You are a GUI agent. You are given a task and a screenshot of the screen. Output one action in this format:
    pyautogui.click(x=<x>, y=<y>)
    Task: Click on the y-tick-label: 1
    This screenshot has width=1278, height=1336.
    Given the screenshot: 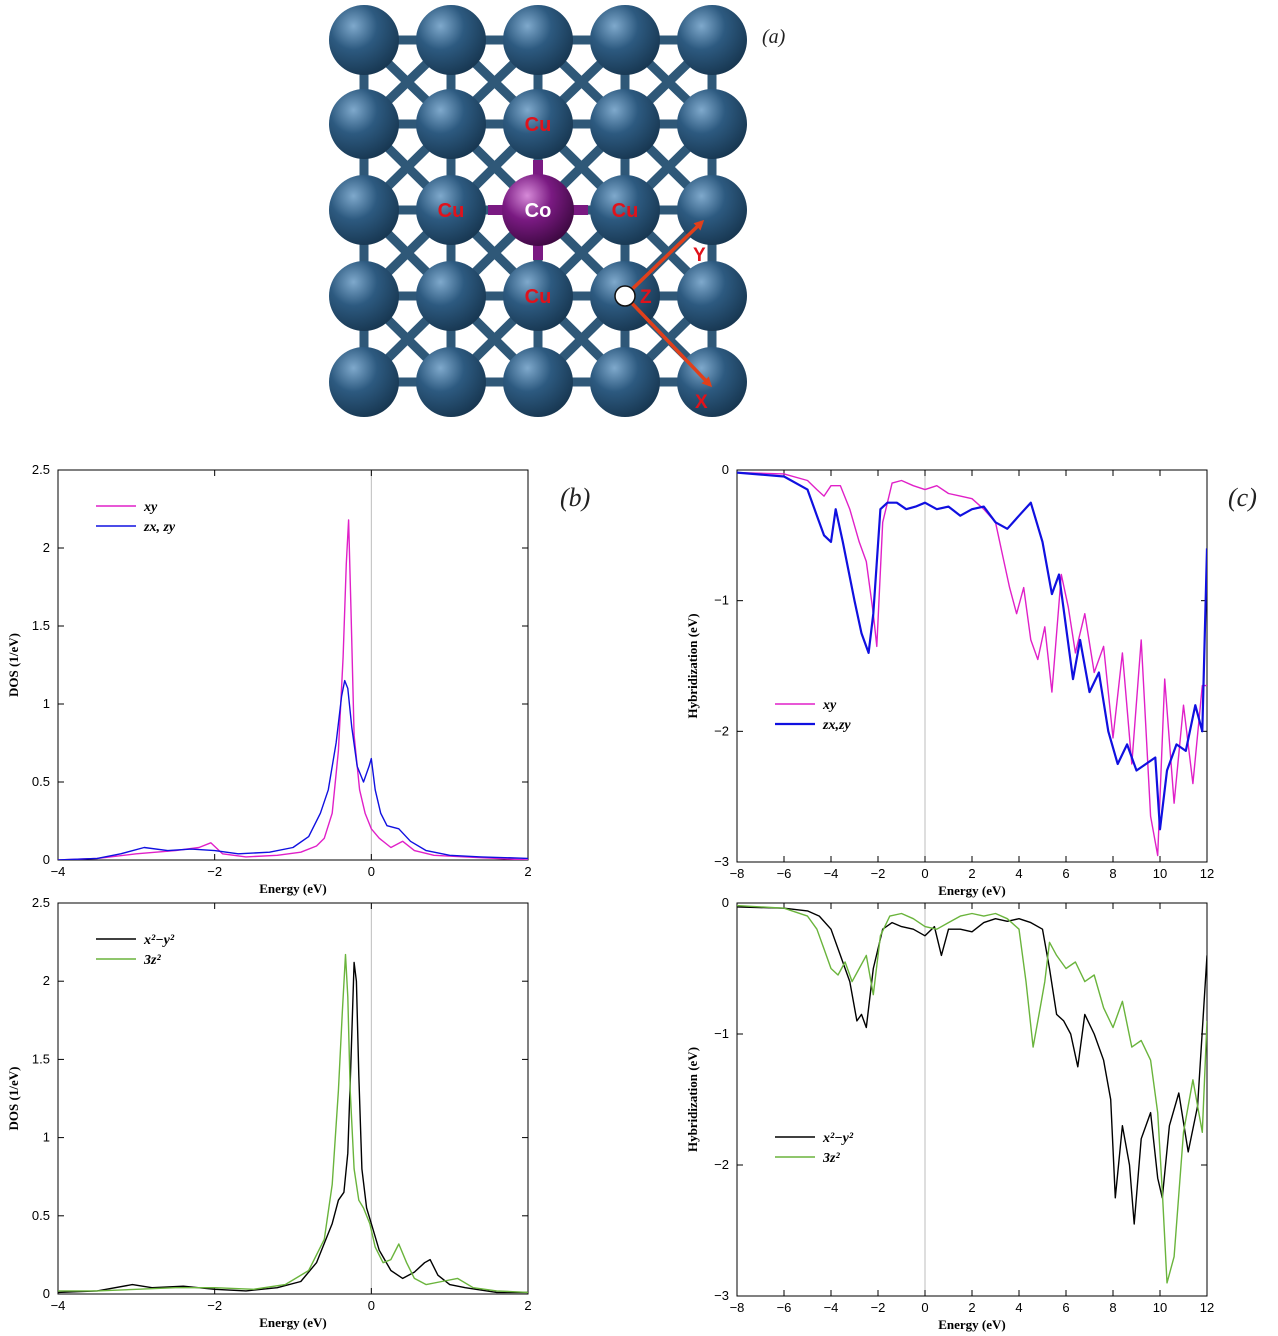 What is the action you would take?
    pyautogui.click(x=46, y=703)
    